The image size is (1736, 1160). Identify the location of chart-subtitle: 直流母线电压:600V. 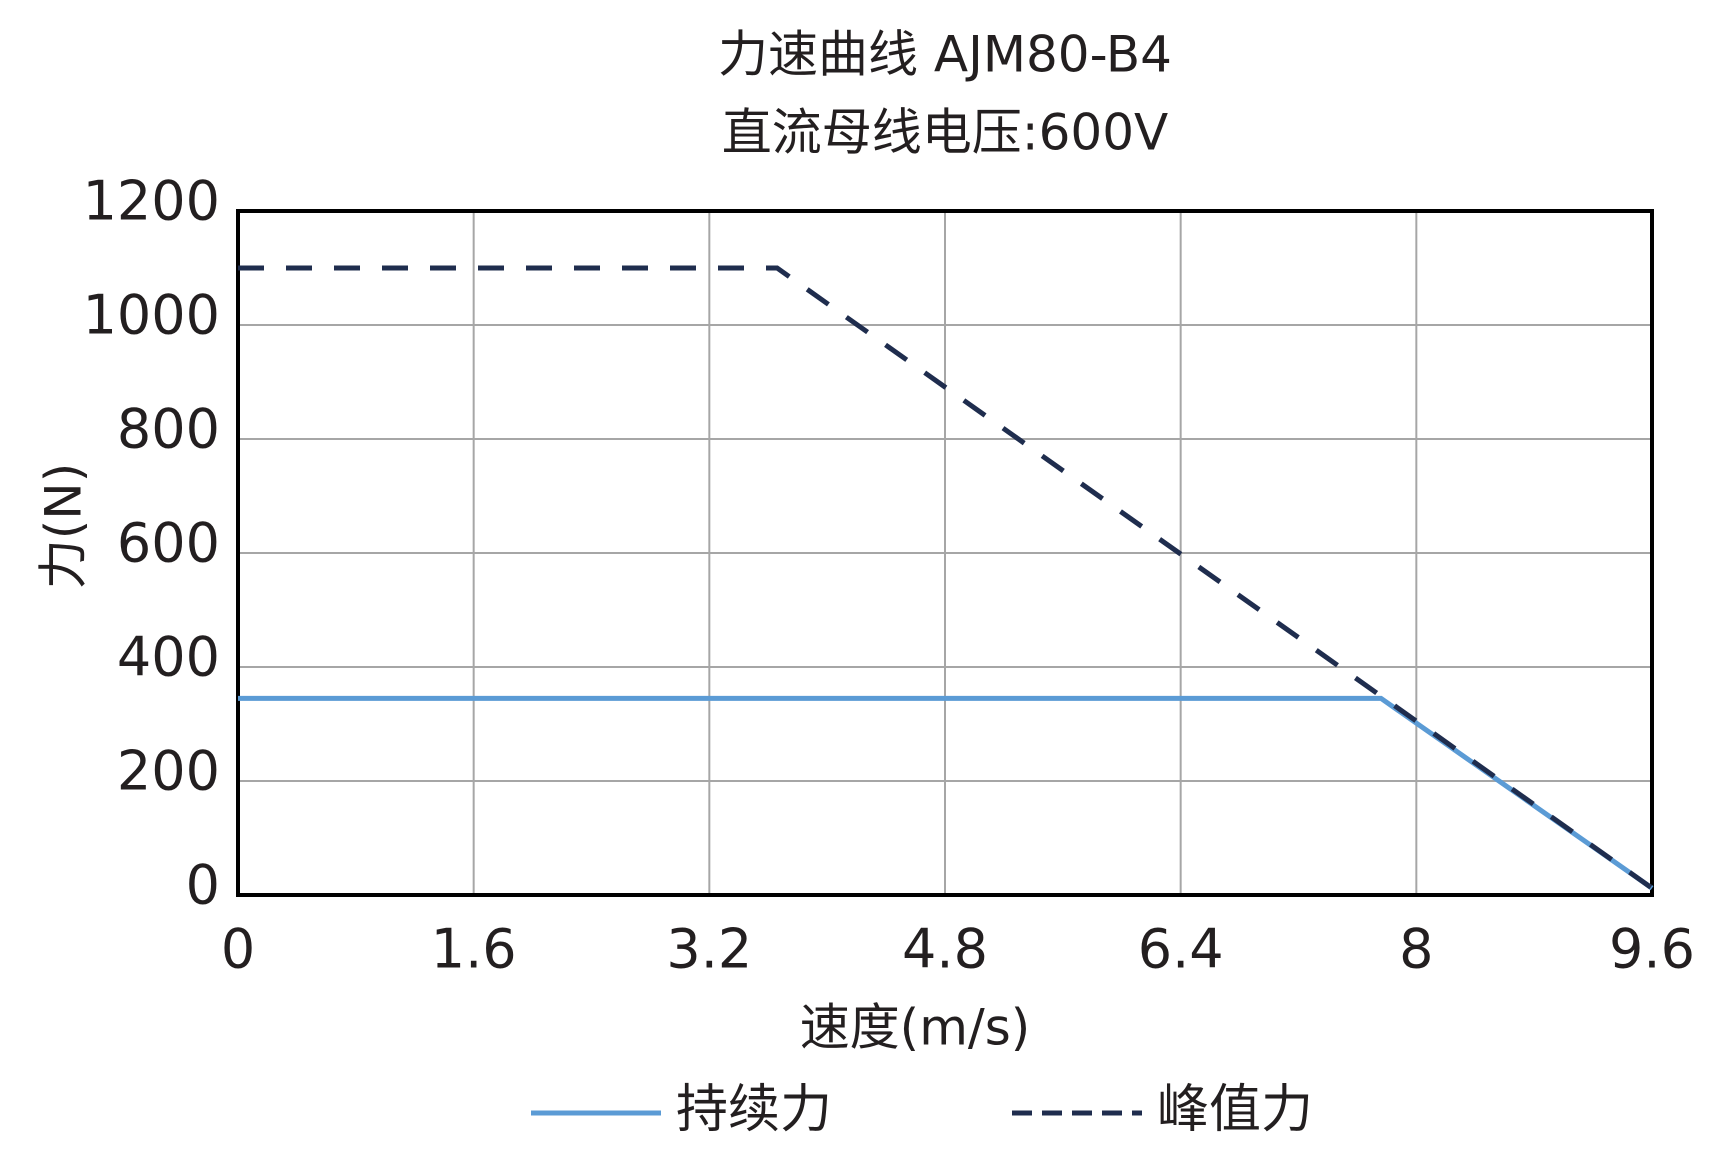
(945, 133).